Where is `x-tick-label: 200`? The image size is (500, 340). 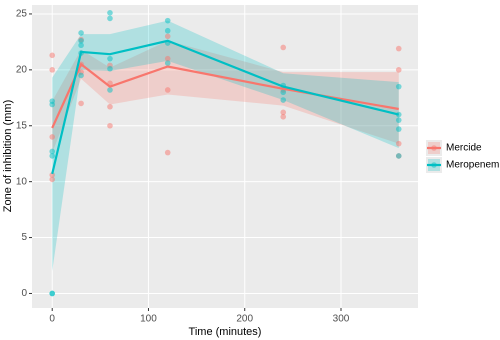 x-tick-label: 200 is located at coordinates (244, 319).